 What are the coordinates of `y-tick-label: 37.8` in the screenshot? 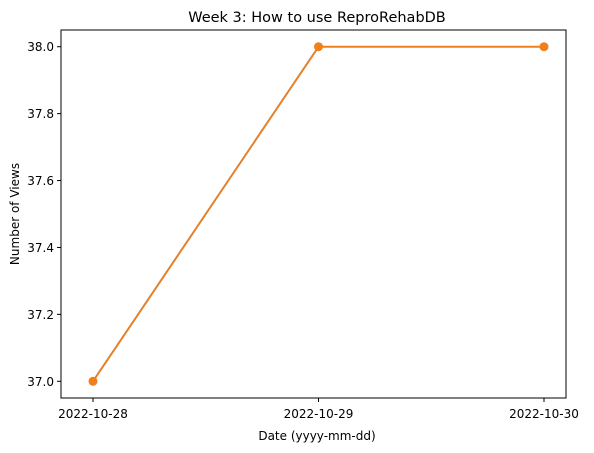 It's located at (40, 114).